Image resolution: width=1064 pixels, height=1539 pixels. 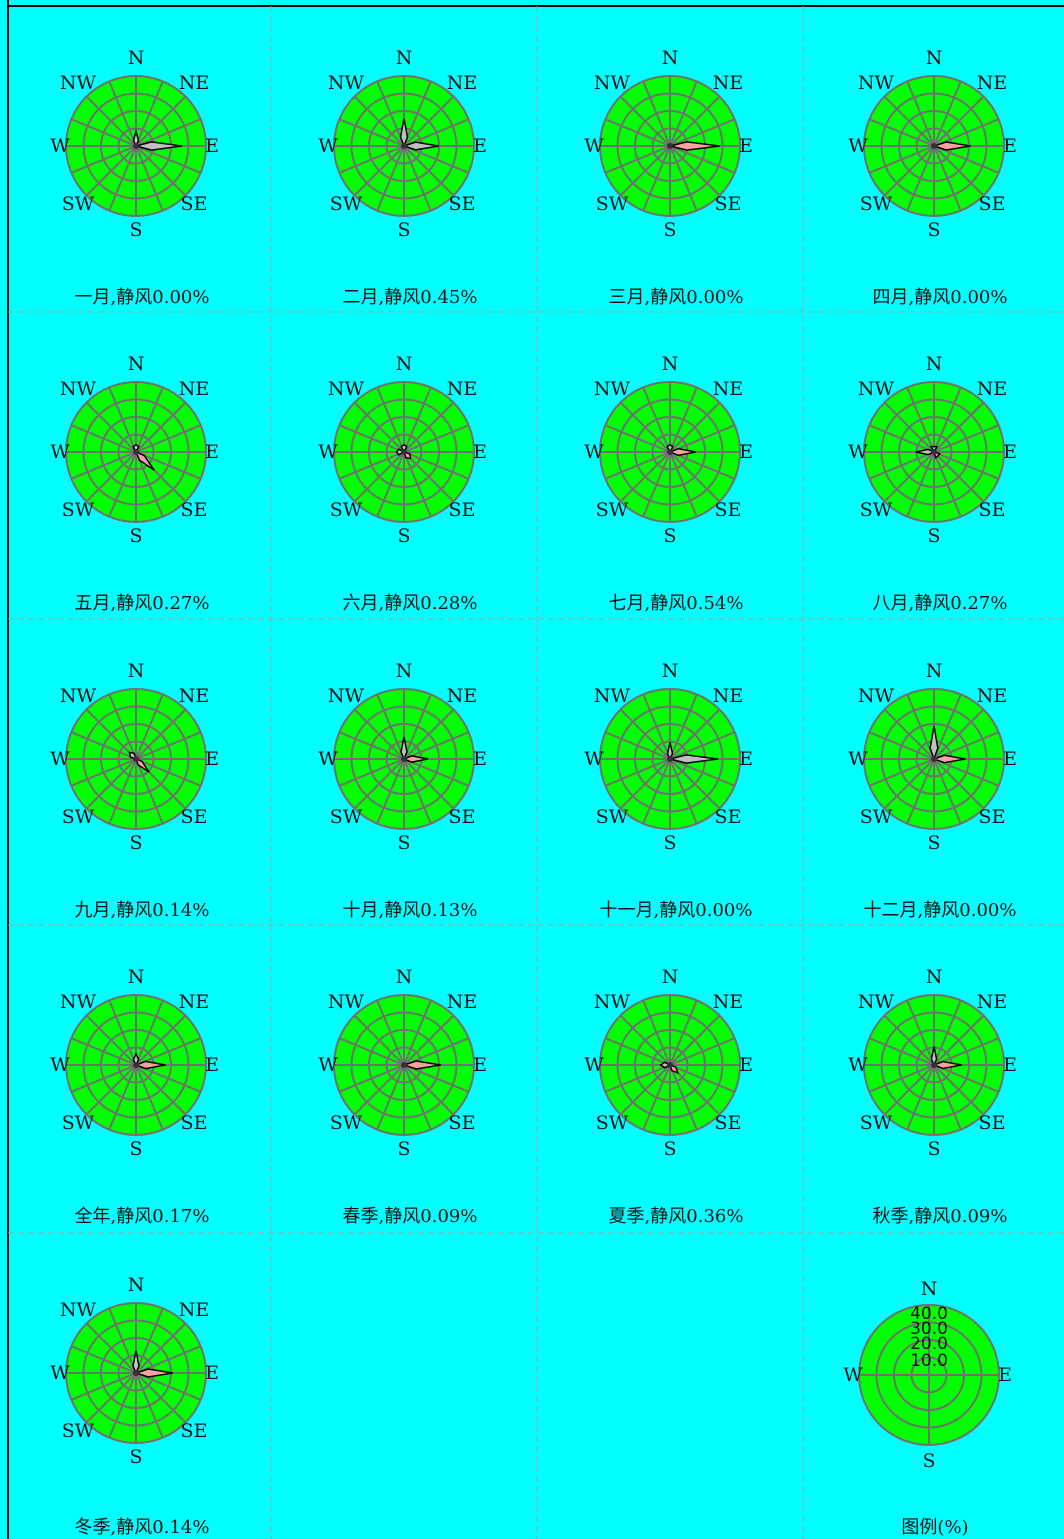 What do you see at coordinates (929, 1375) in the screenshot?
I see `legend-rose` at bounding box center [929, 1375].